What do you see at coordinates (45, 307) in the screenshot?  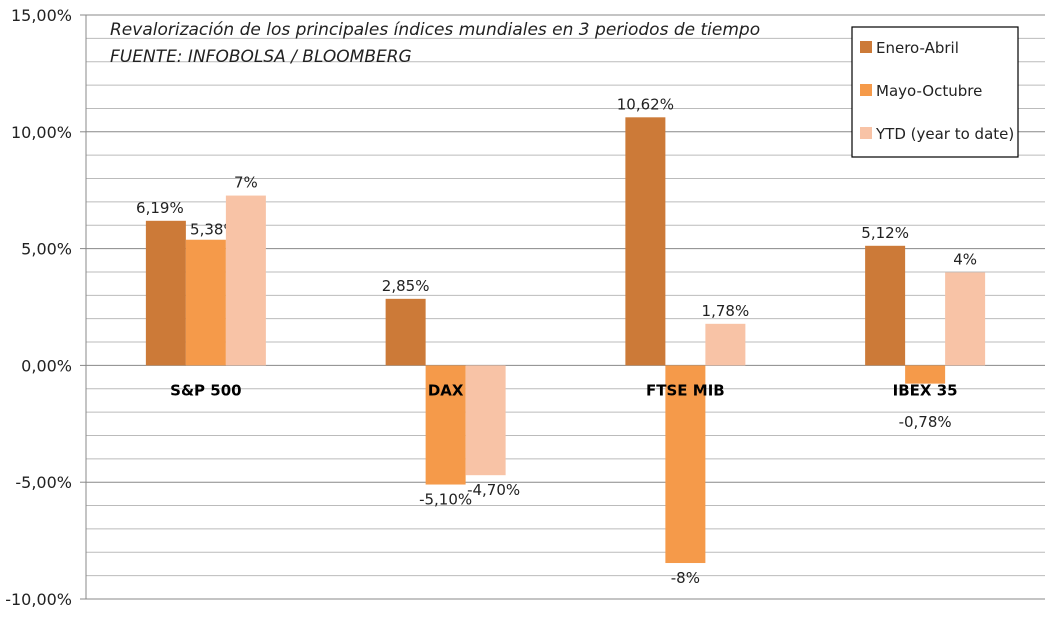 I see `y-axis-ticks: 15,00% 10,00% 5,00% 0,00% -5,00% -10,00%` at bounding box center [45, 307].